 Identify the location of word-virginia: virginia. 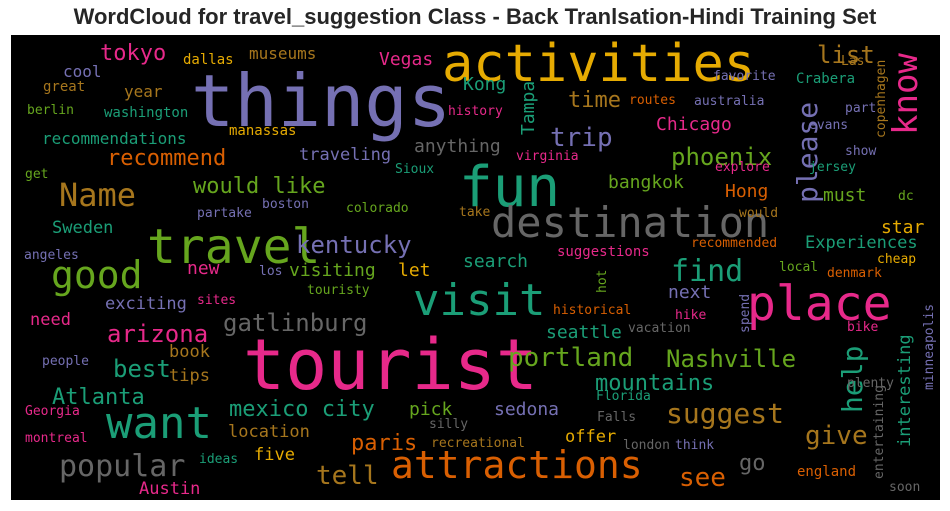
(547, 156).